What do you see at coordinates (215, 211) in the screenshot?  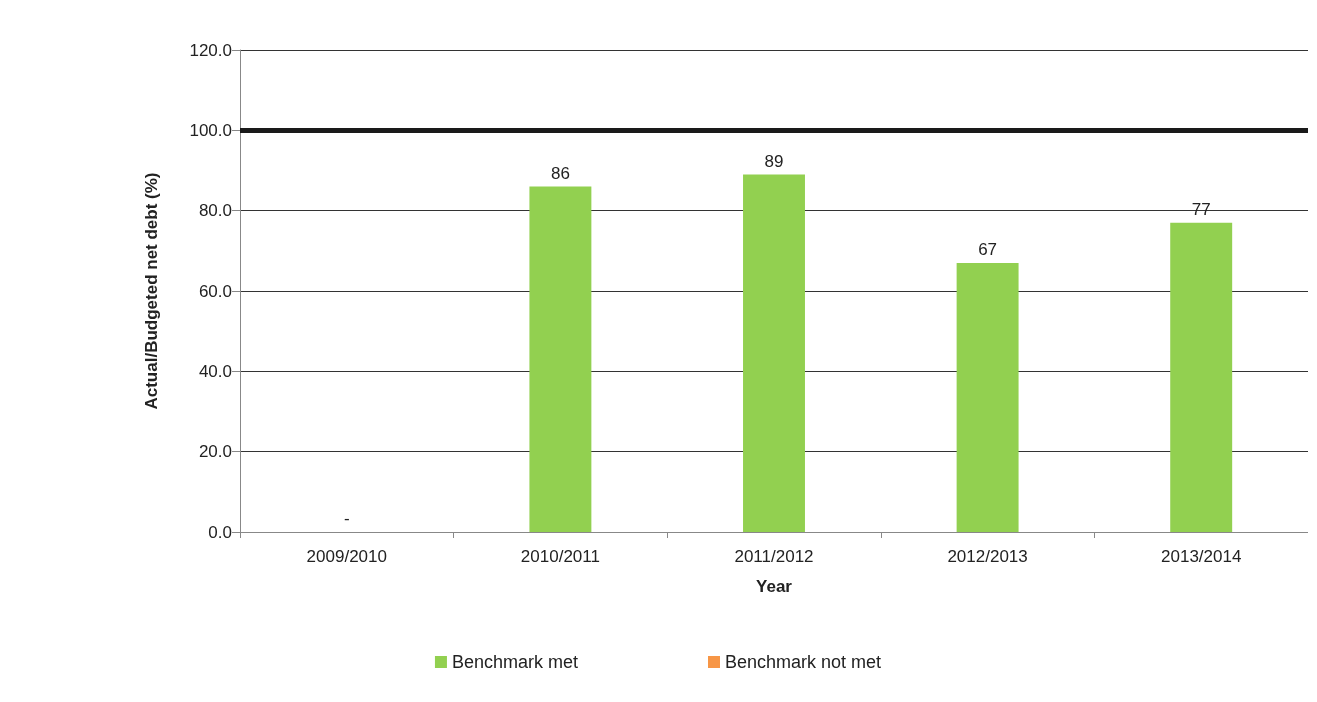 I see `y-tick-label: 80.0` at bounding box center [215, 211].